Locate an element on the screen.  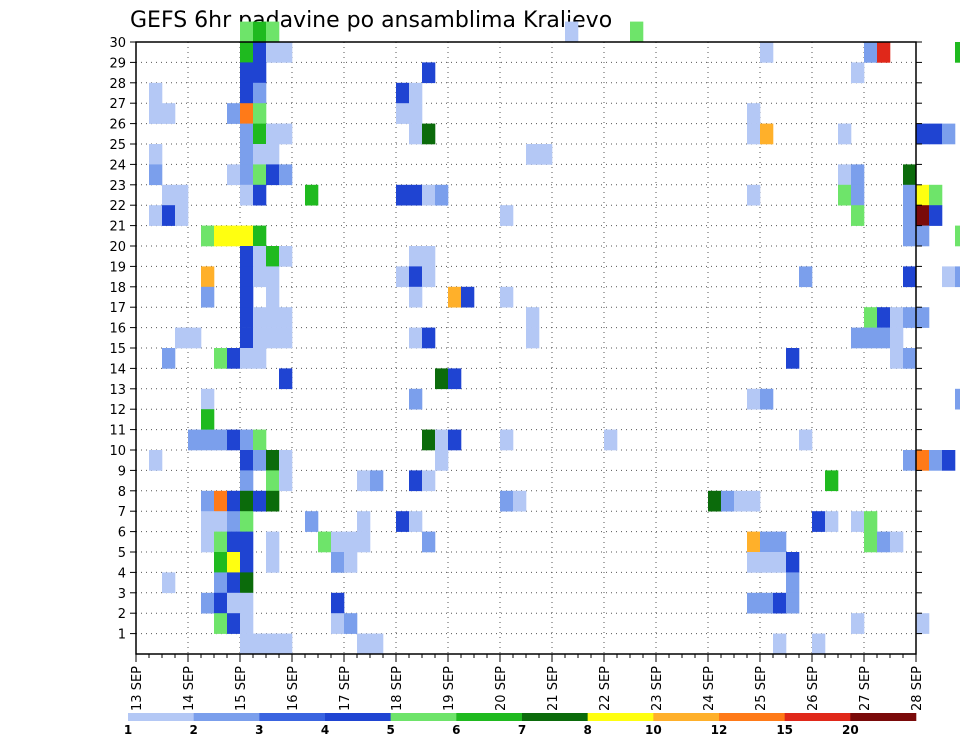
x-tick-label: 18 SEP is located at coordinates (397, 688).